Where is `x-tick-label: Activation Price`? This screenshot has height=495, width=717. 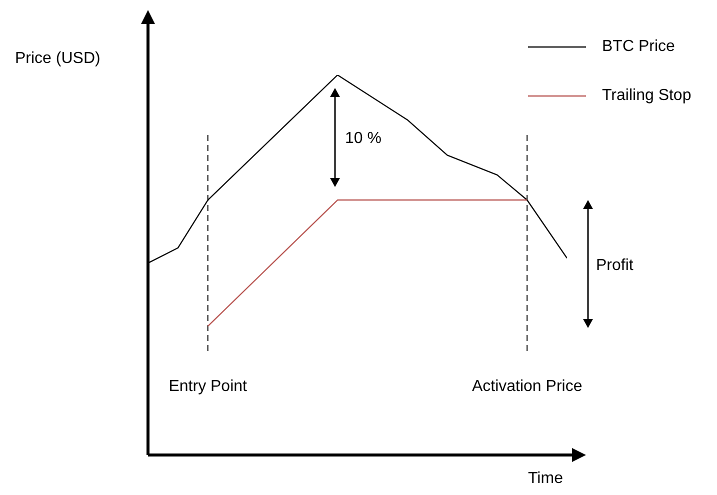
x-tick-label: Activation Price is located at coordinates (527, 386).